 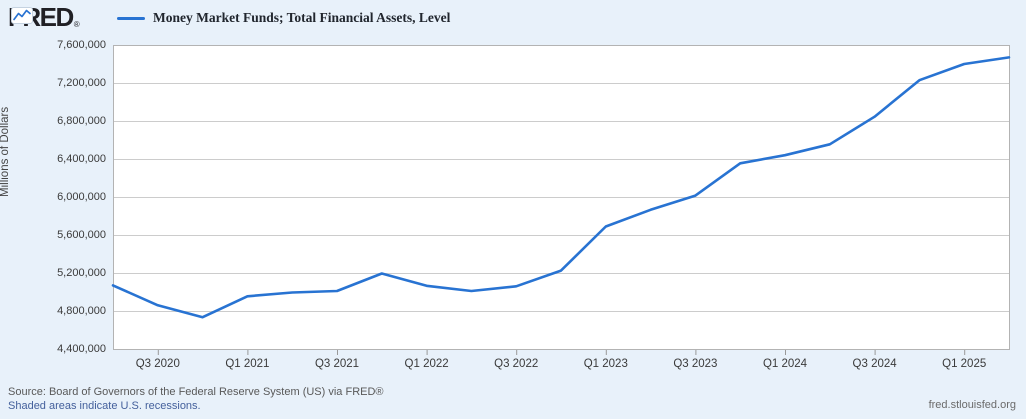 I want to click on x-axis-tick-label: Q3 2024, so click(x=874, y=364).